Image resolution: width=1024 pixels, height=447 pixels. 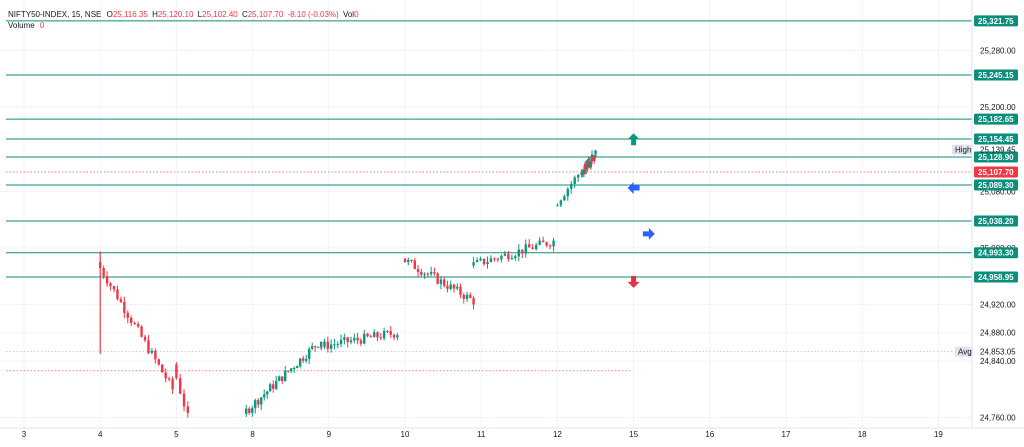 What do you see at coordinates (709, 434) in the screenshot?
I see `x-tick-label: 16` at bounding box center [709, 434].